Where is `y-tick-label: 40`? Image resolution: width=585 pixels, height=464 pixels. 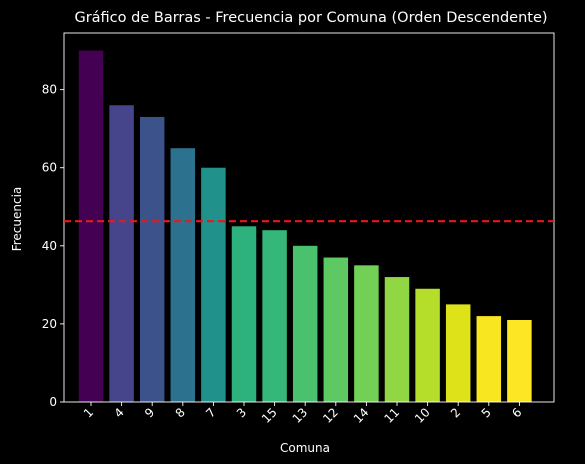
y-tick-label: 40 is located at coordinates (49, 246).